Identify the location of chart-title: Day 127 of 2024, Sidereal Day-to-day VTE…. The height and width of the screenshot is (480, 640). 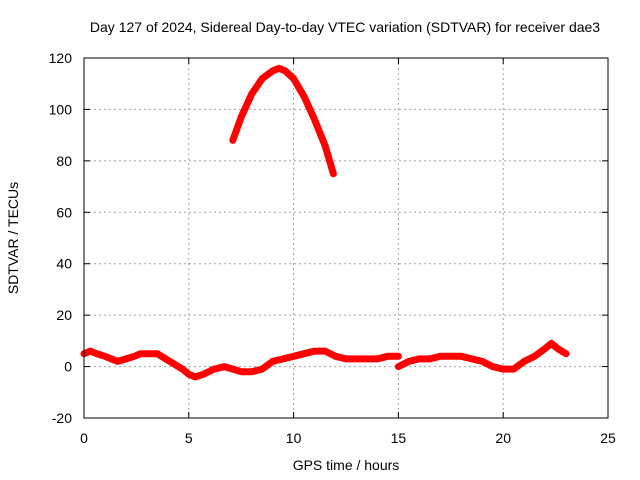
(345, 27).